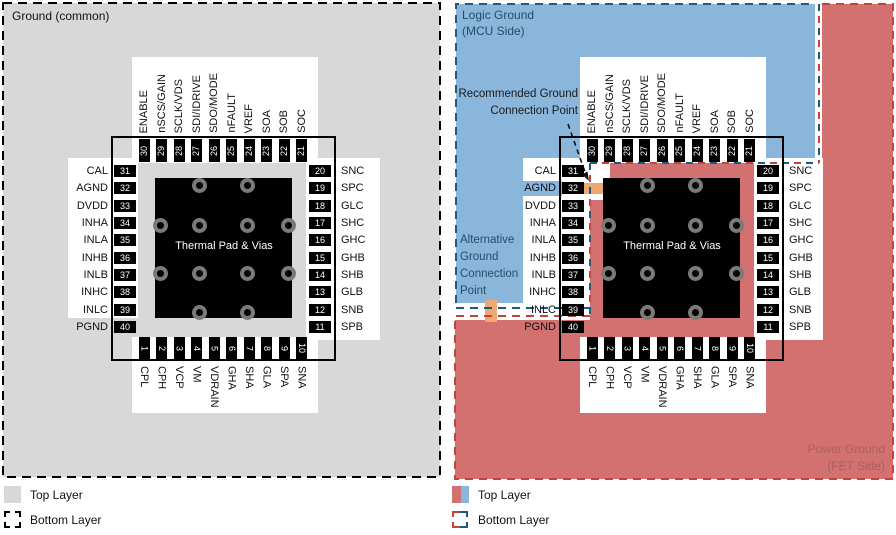 This screenshot has width=896, height=535. Describe the element at coordinates (846, 457) in the screenshot. I see `power-ground-label: Power Ground (FET Side)` at that location.